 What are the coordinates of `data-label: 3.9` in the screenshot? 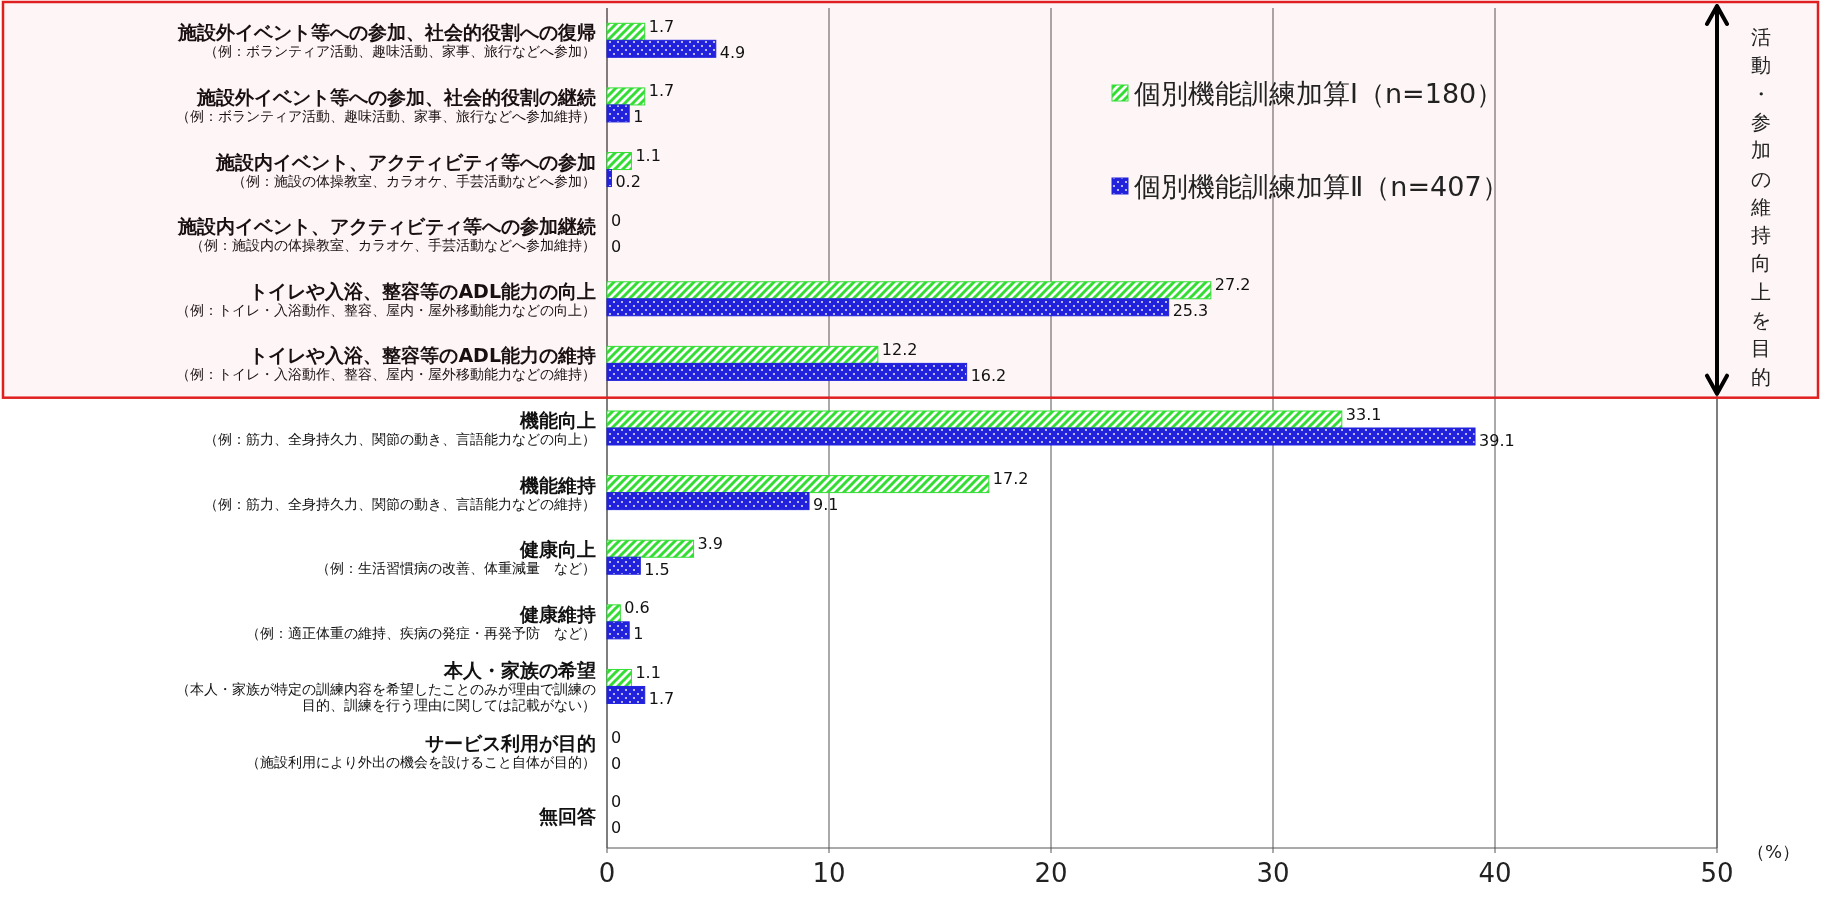 It's located at (710, 543).